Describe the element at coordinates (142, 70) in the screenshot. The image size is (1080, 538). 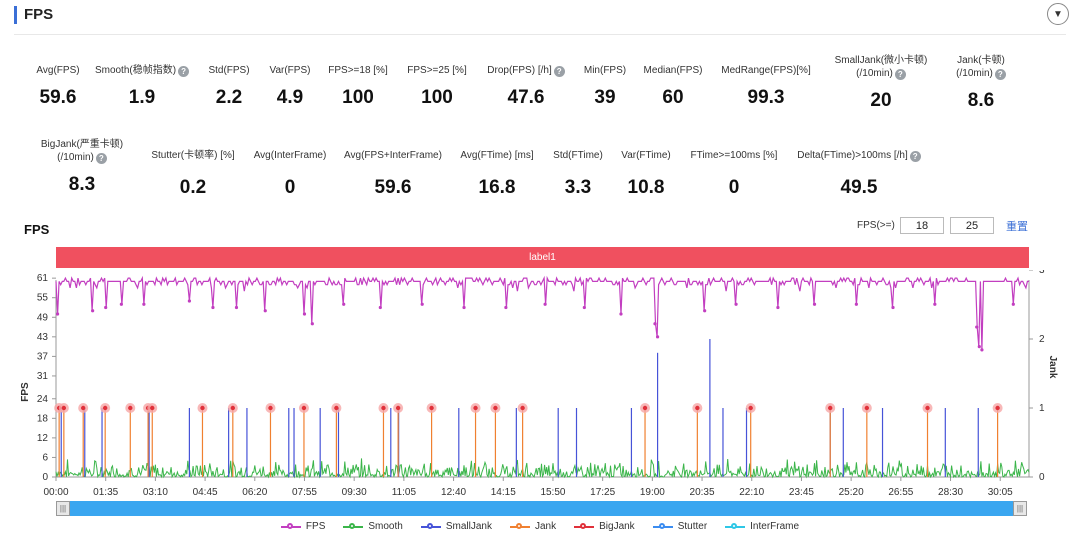
I see `metric-label-row: Smooth(稳帧指数)?` at that location.